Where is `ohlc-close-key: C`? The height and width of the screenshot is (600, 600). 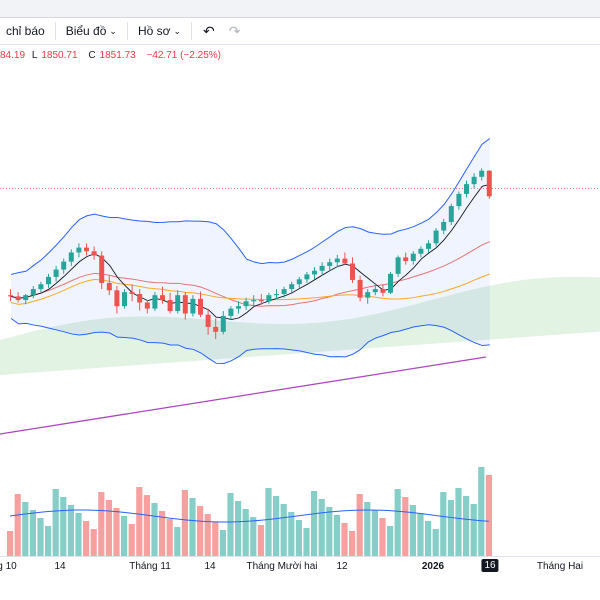
ohlc-close-key: C is located at coordinates (92, 55).